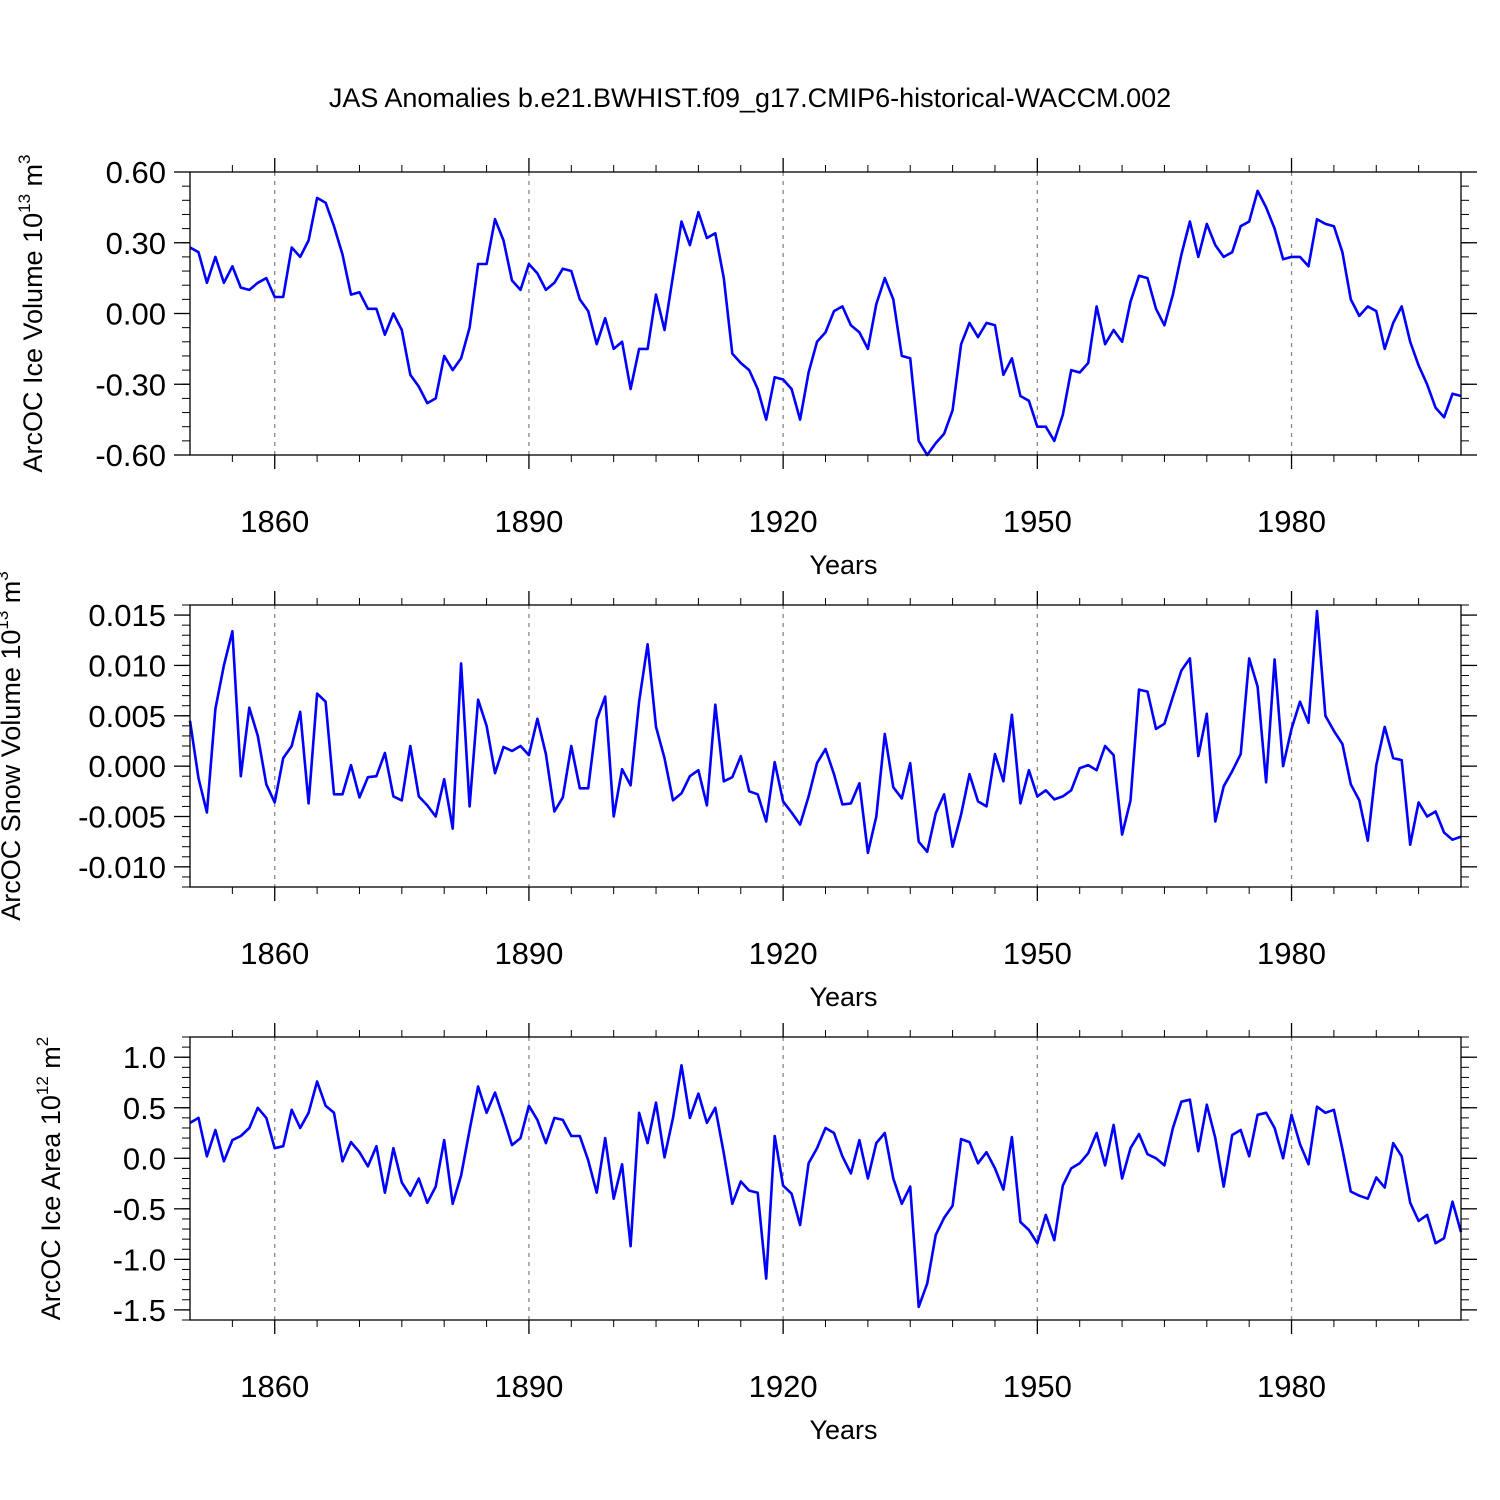  I want to click on y-tick-label--1.5: -1.5, so click(139, 1310).